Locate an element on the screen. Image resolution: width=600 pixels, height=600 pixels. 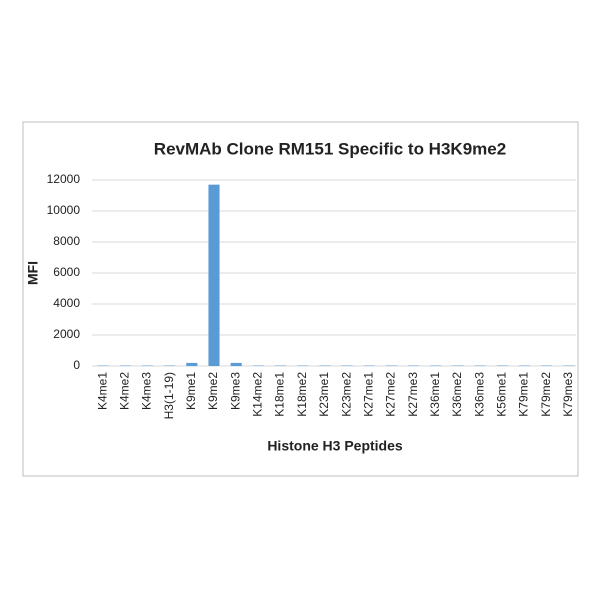
x-tick-label: K79me2 is located at coordinates (546, 394).